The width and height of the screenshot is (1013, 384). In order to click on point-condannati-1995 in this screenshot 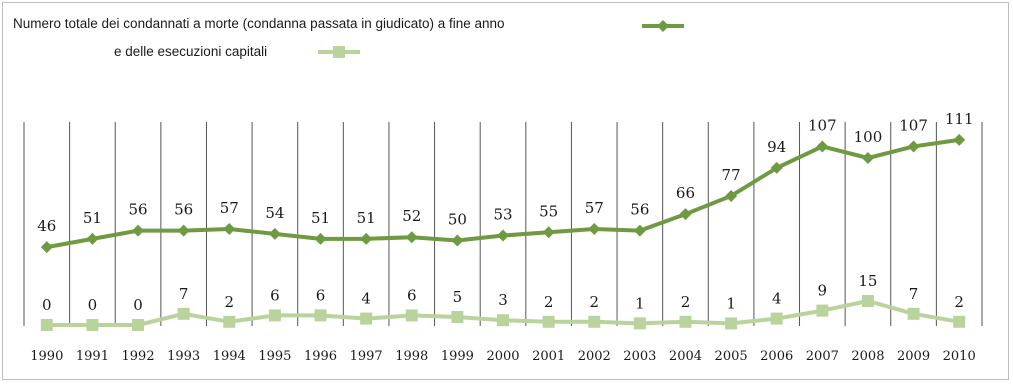, I will do `click(274, 233)`.